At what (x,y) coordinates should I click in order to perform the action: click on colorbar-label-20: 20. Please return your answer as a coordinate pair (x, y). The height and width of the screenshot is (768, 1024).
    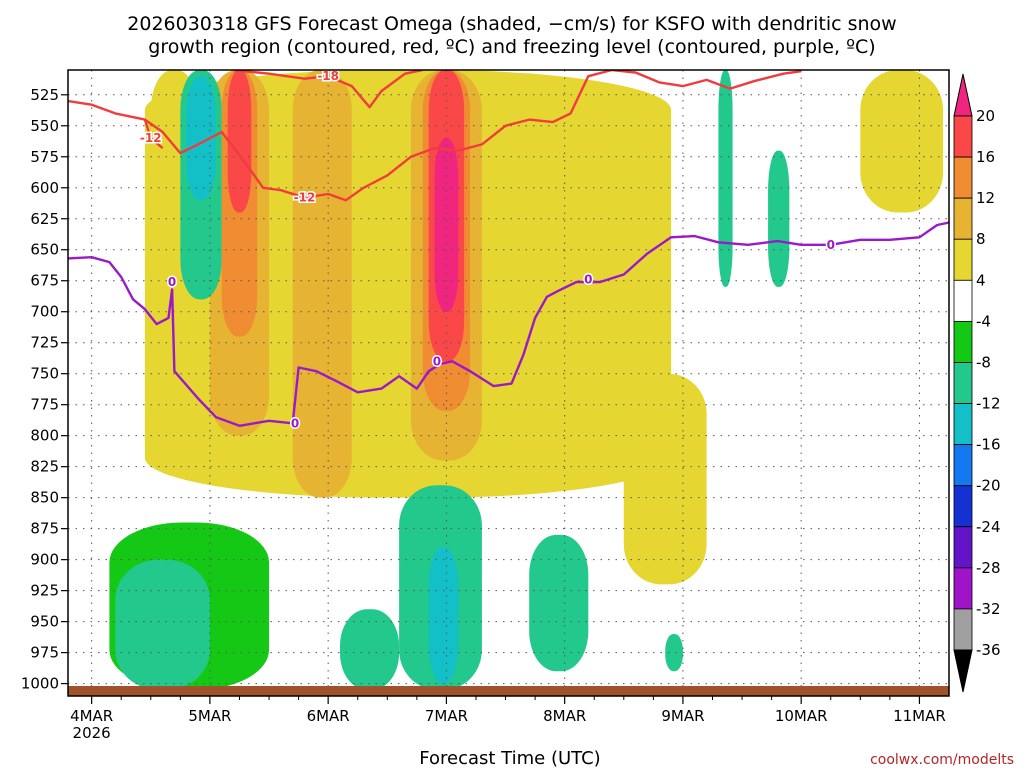
    Looking at the image, I should click on (985, 116).